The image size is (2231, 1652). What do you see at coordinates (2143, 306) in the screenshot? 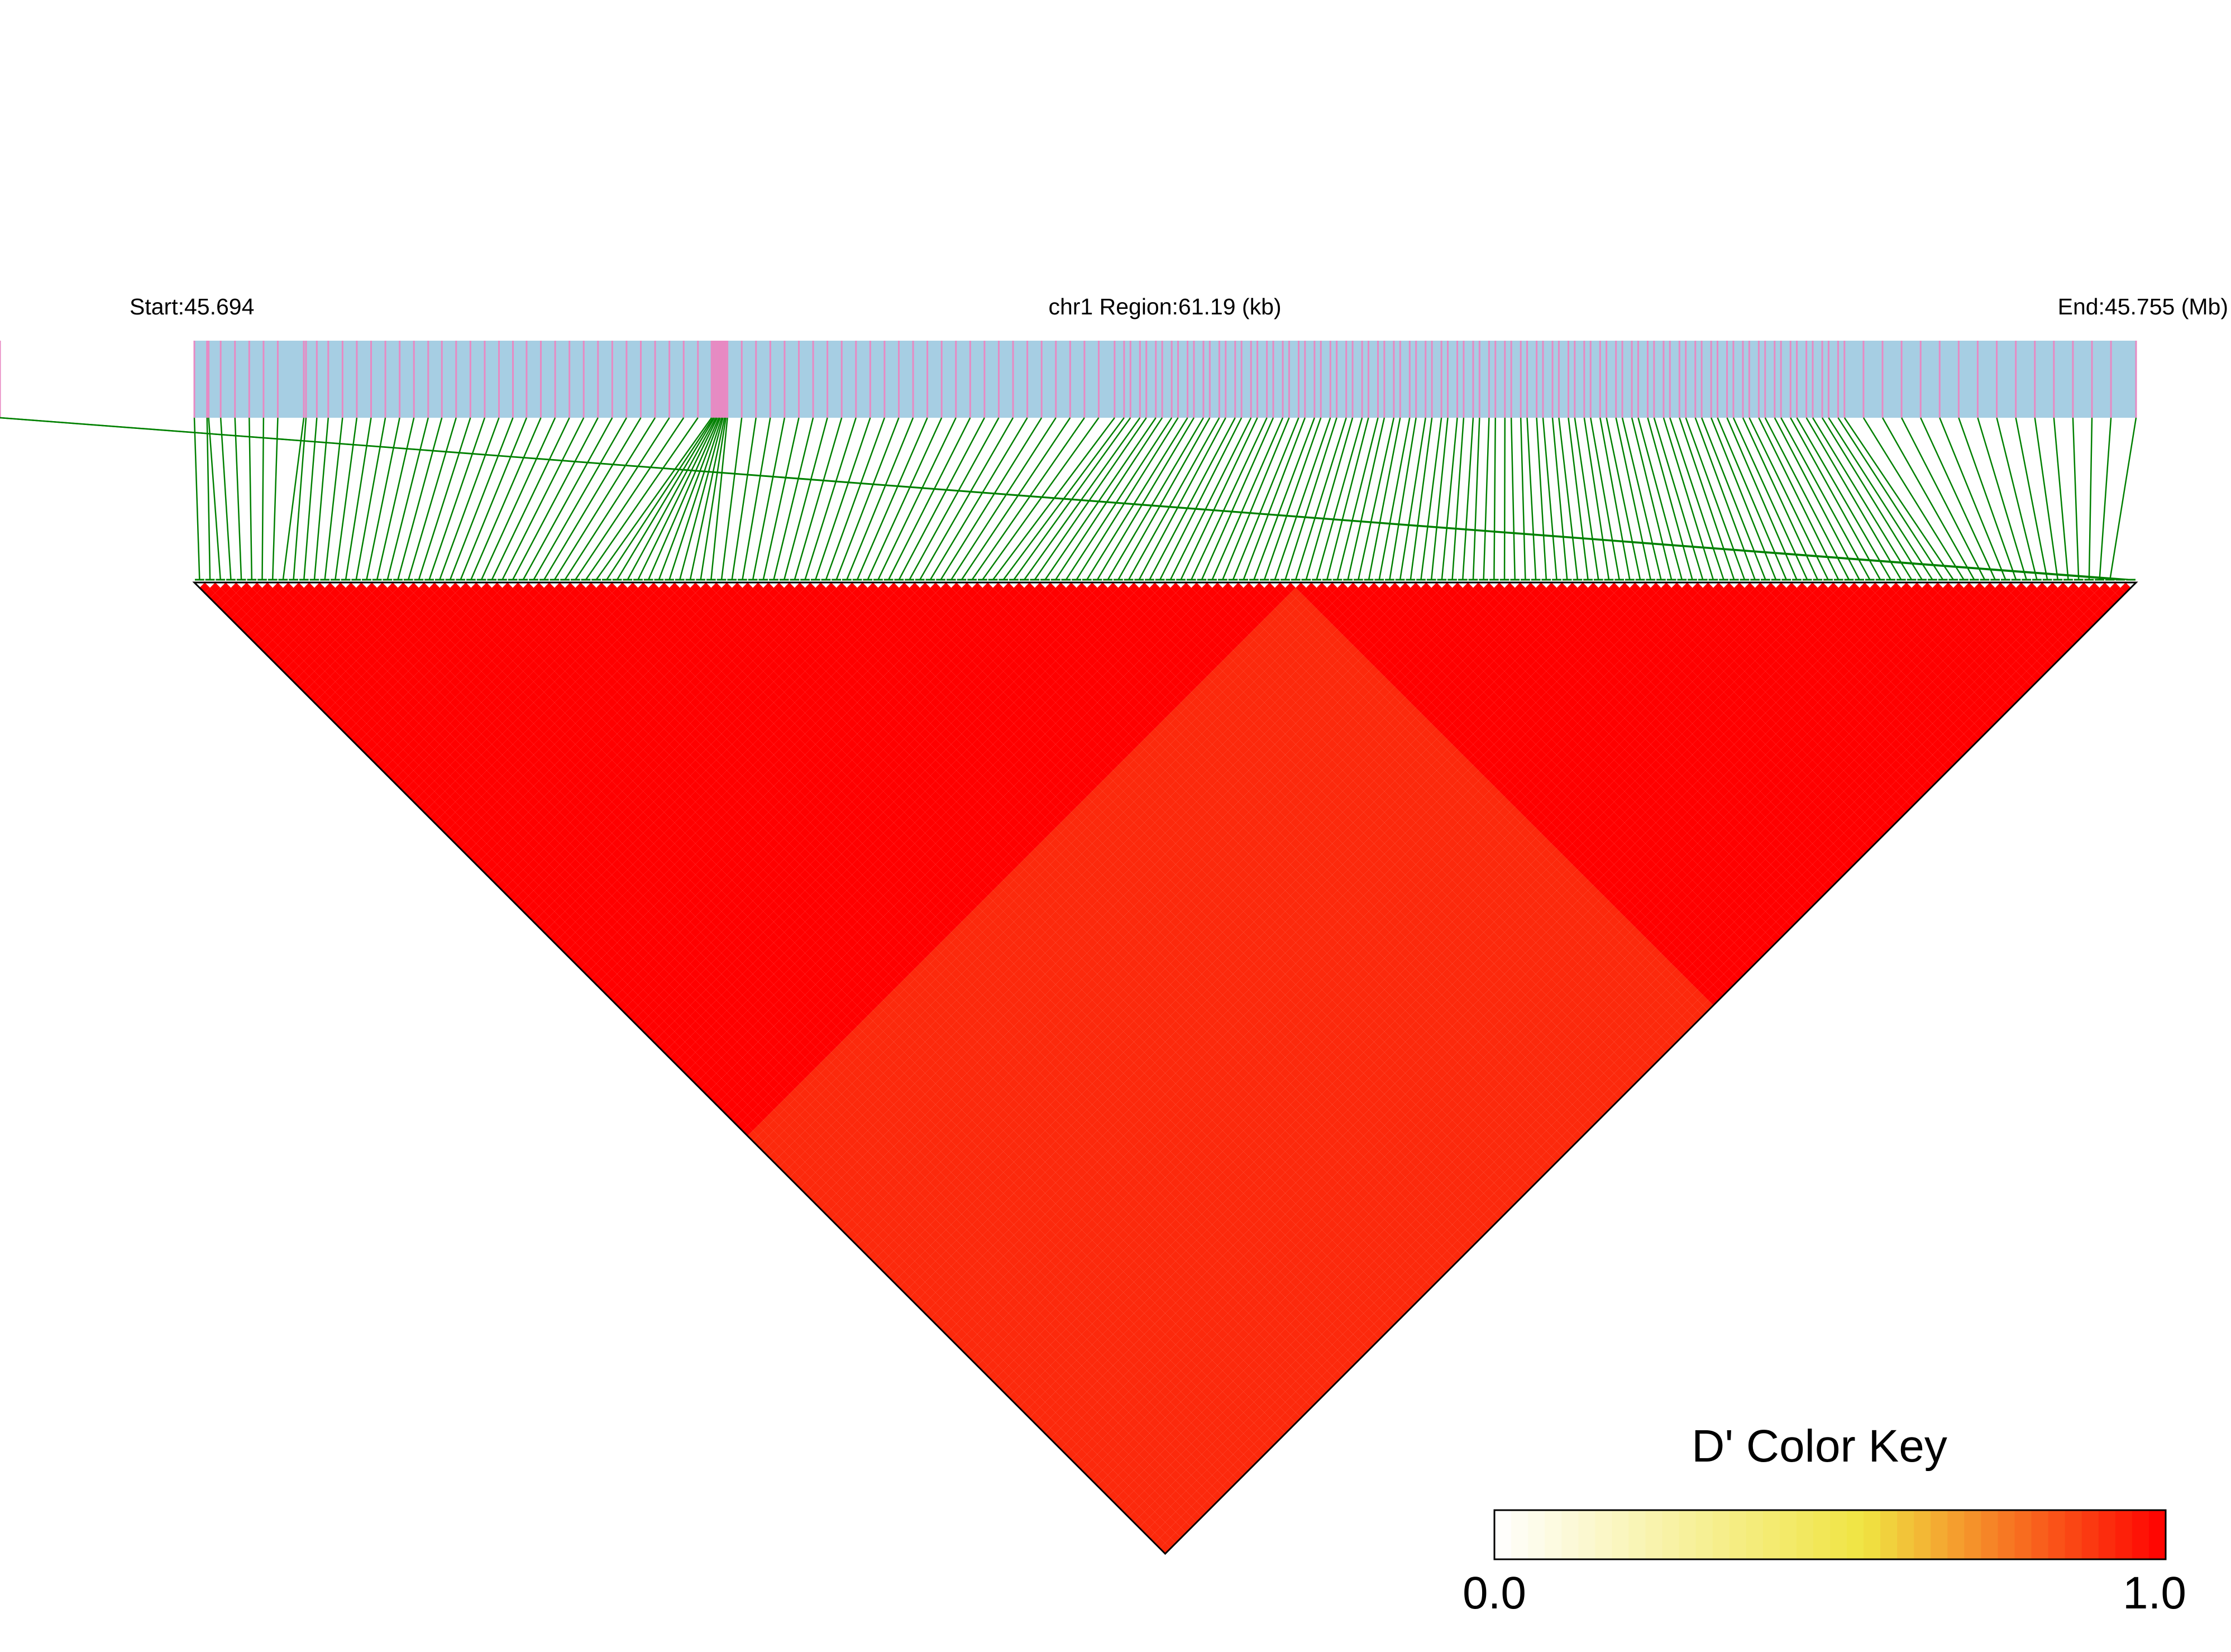
I see `end-label: End:45.755 (Mb)` at bounding box center [2143, 306].